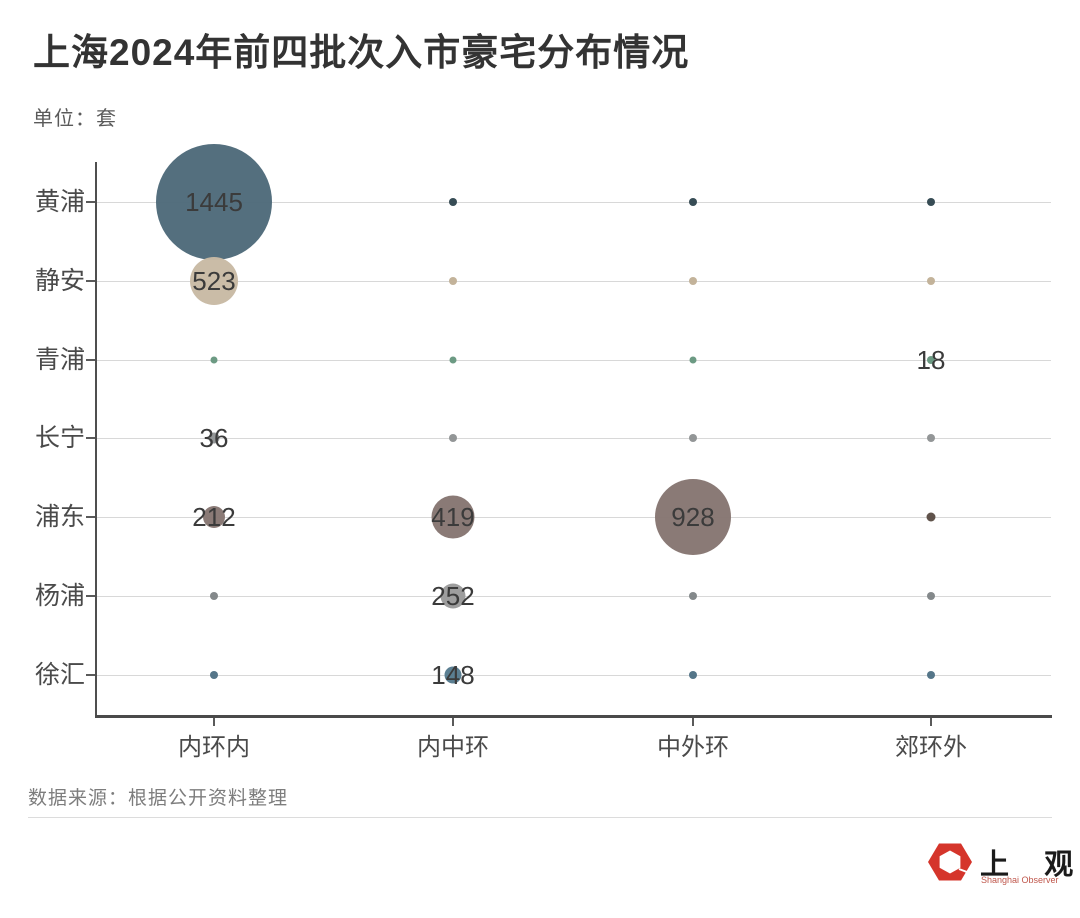  I want to click on y-axis-label: 杨浦, so click(59, 596).